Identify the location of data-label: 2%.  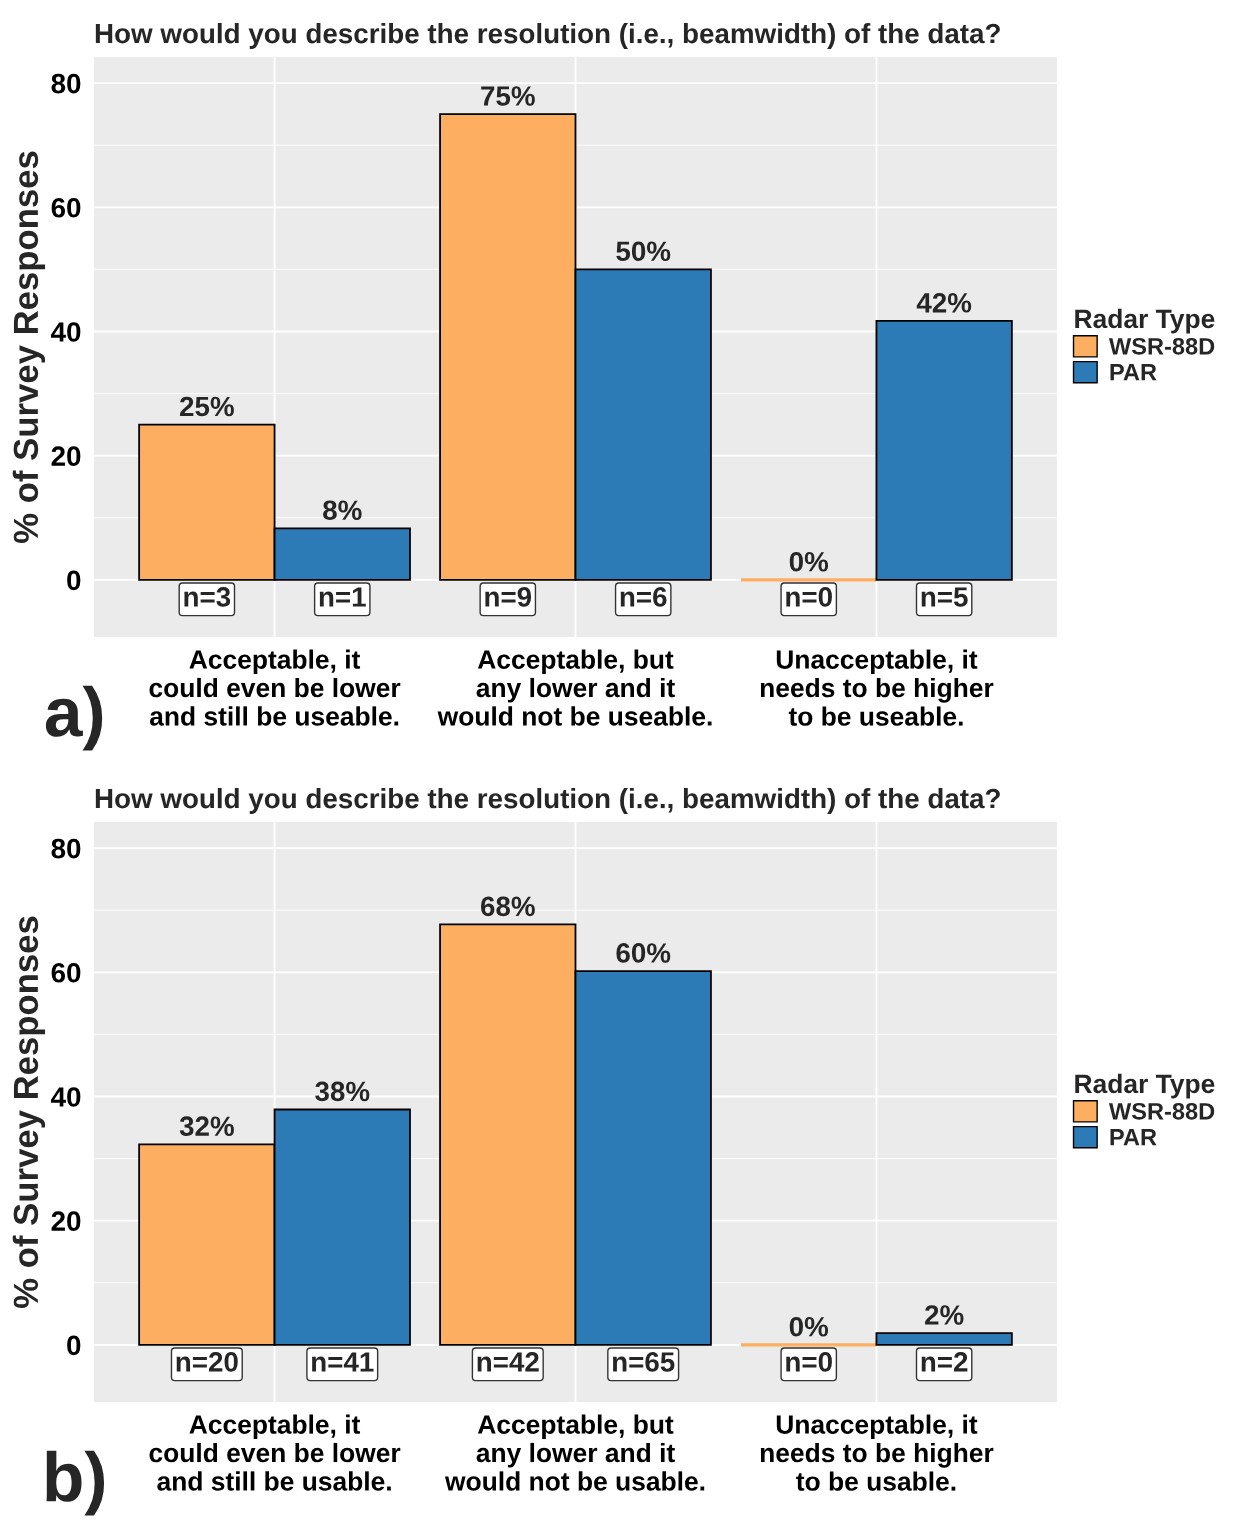
(944, 1315).